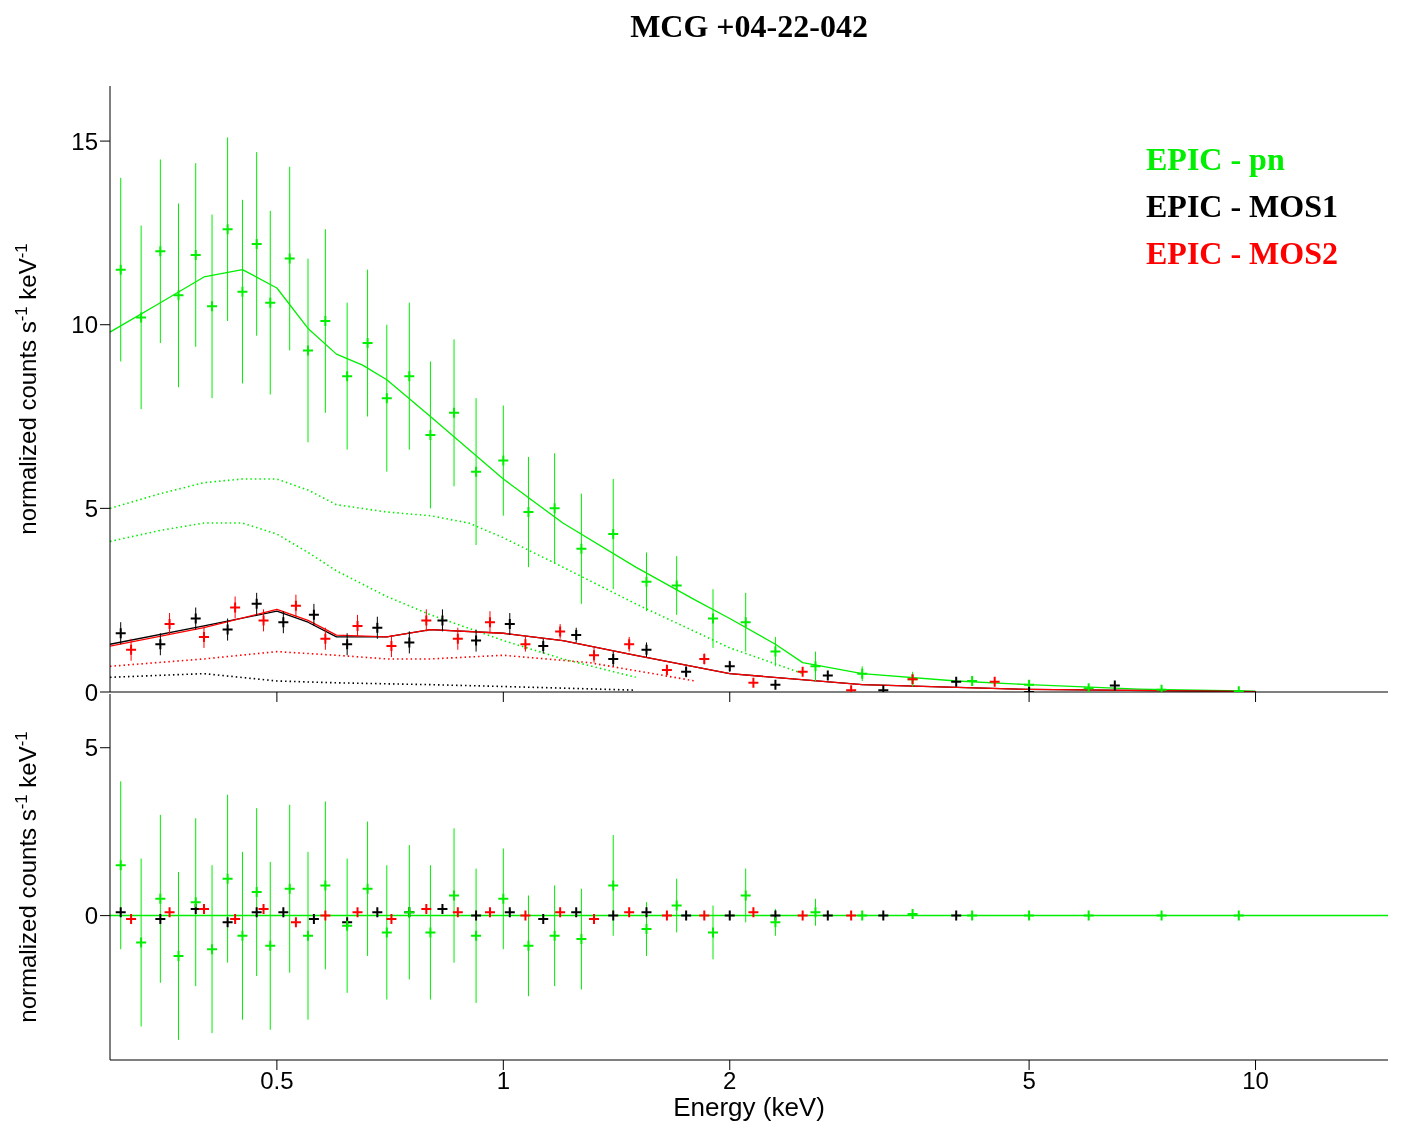  I want to click on text: EPIC - MOS2, so click(1242, 253).